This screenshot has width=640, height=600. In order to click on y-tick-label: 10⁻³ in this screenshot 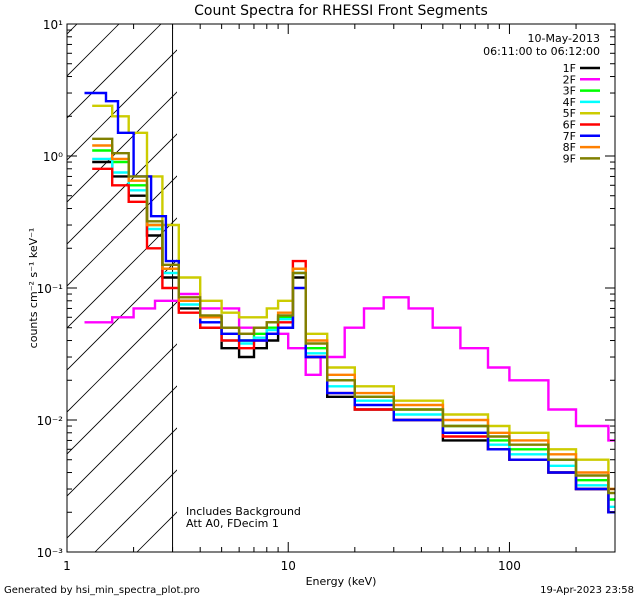, I will do `click(50, 553)`.